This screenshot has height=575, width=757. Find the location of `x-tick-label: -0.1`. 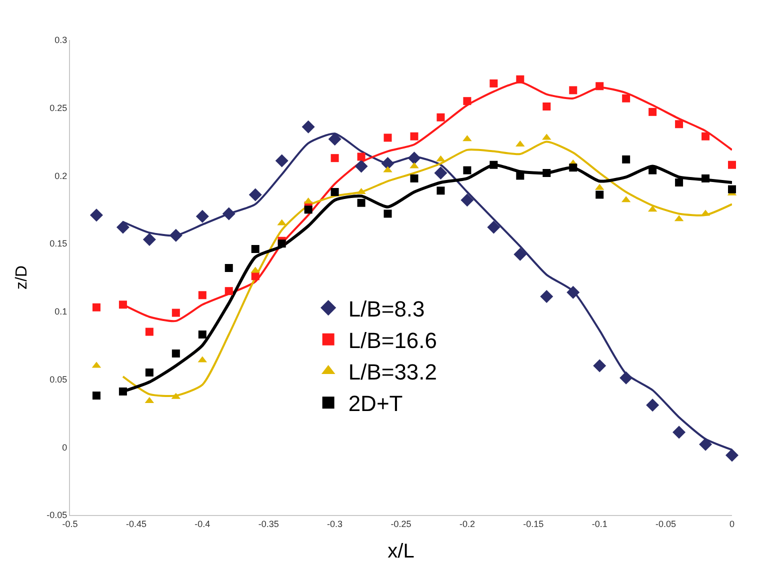

x-tick-label: -0.1 is located at coordinates (600, 523).